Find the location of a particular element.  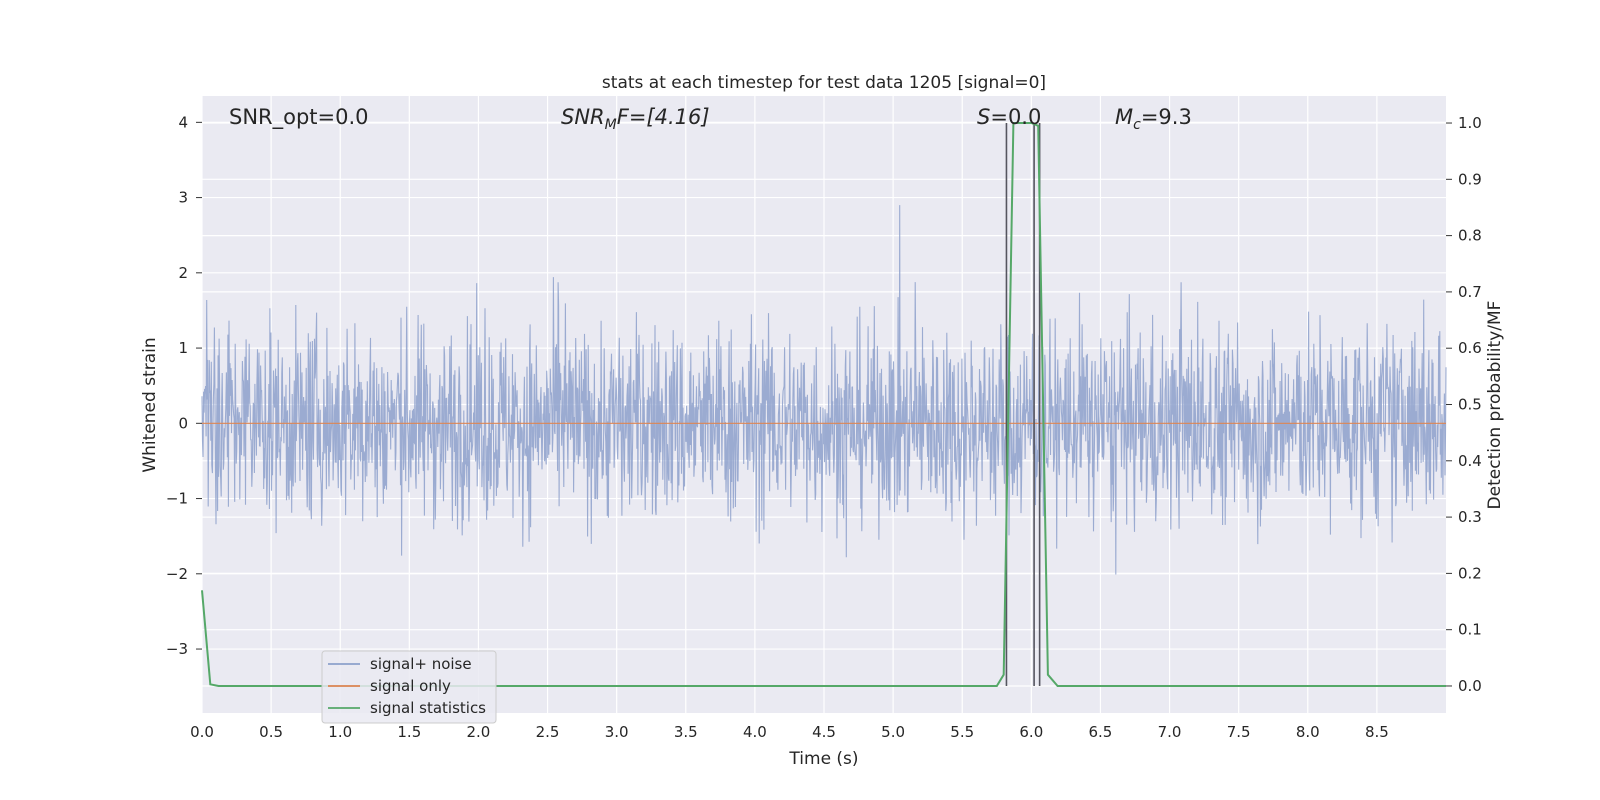

x-tick-label: 4.5 is located at coordinates (824, 732).